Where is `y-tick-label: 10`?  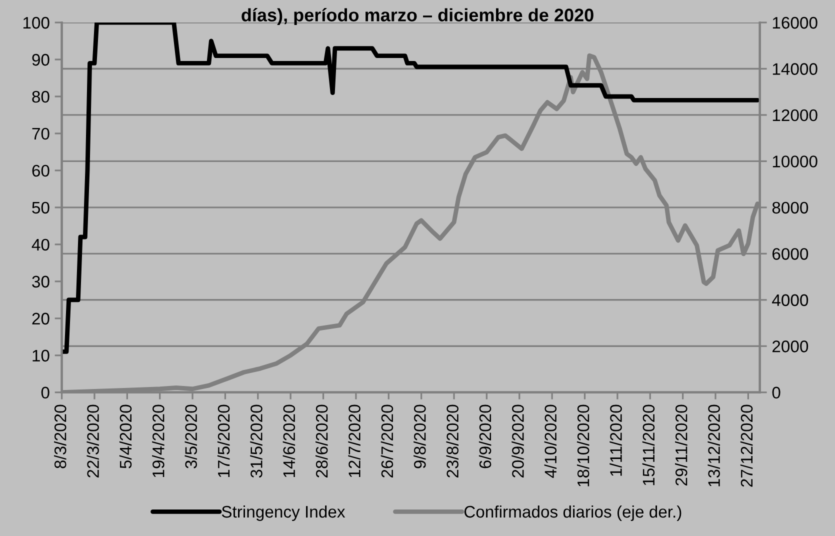 y-tick-label: 10 is located at coordinates (41, 356).